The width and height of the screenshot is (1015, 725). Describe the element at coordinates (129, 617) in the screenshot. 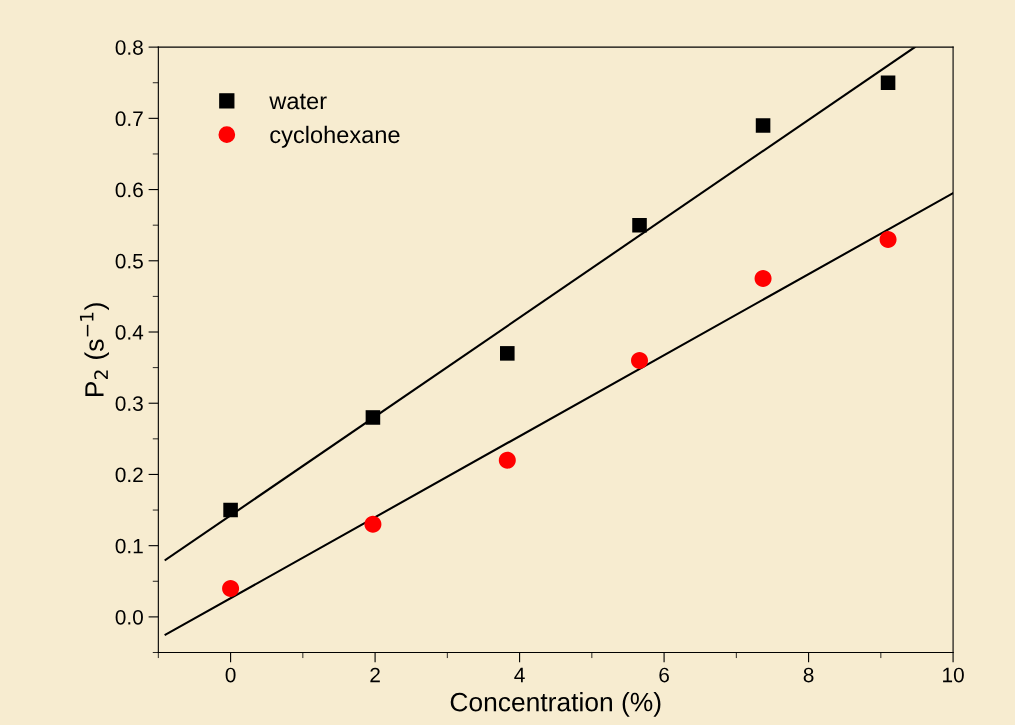

I see `y-tick-label: 0.0` at that location.